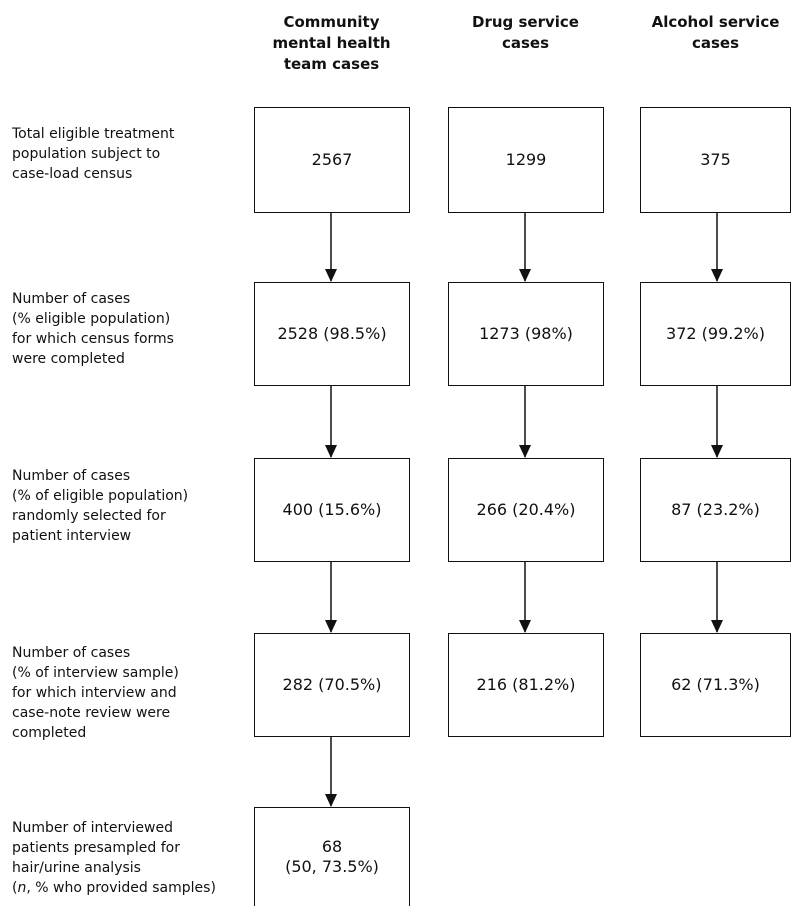  Describe the element at coordinates (715, 685) in the screenshot. I see `box-alcohol-interviewed: 62 (71.3%)` at that location.